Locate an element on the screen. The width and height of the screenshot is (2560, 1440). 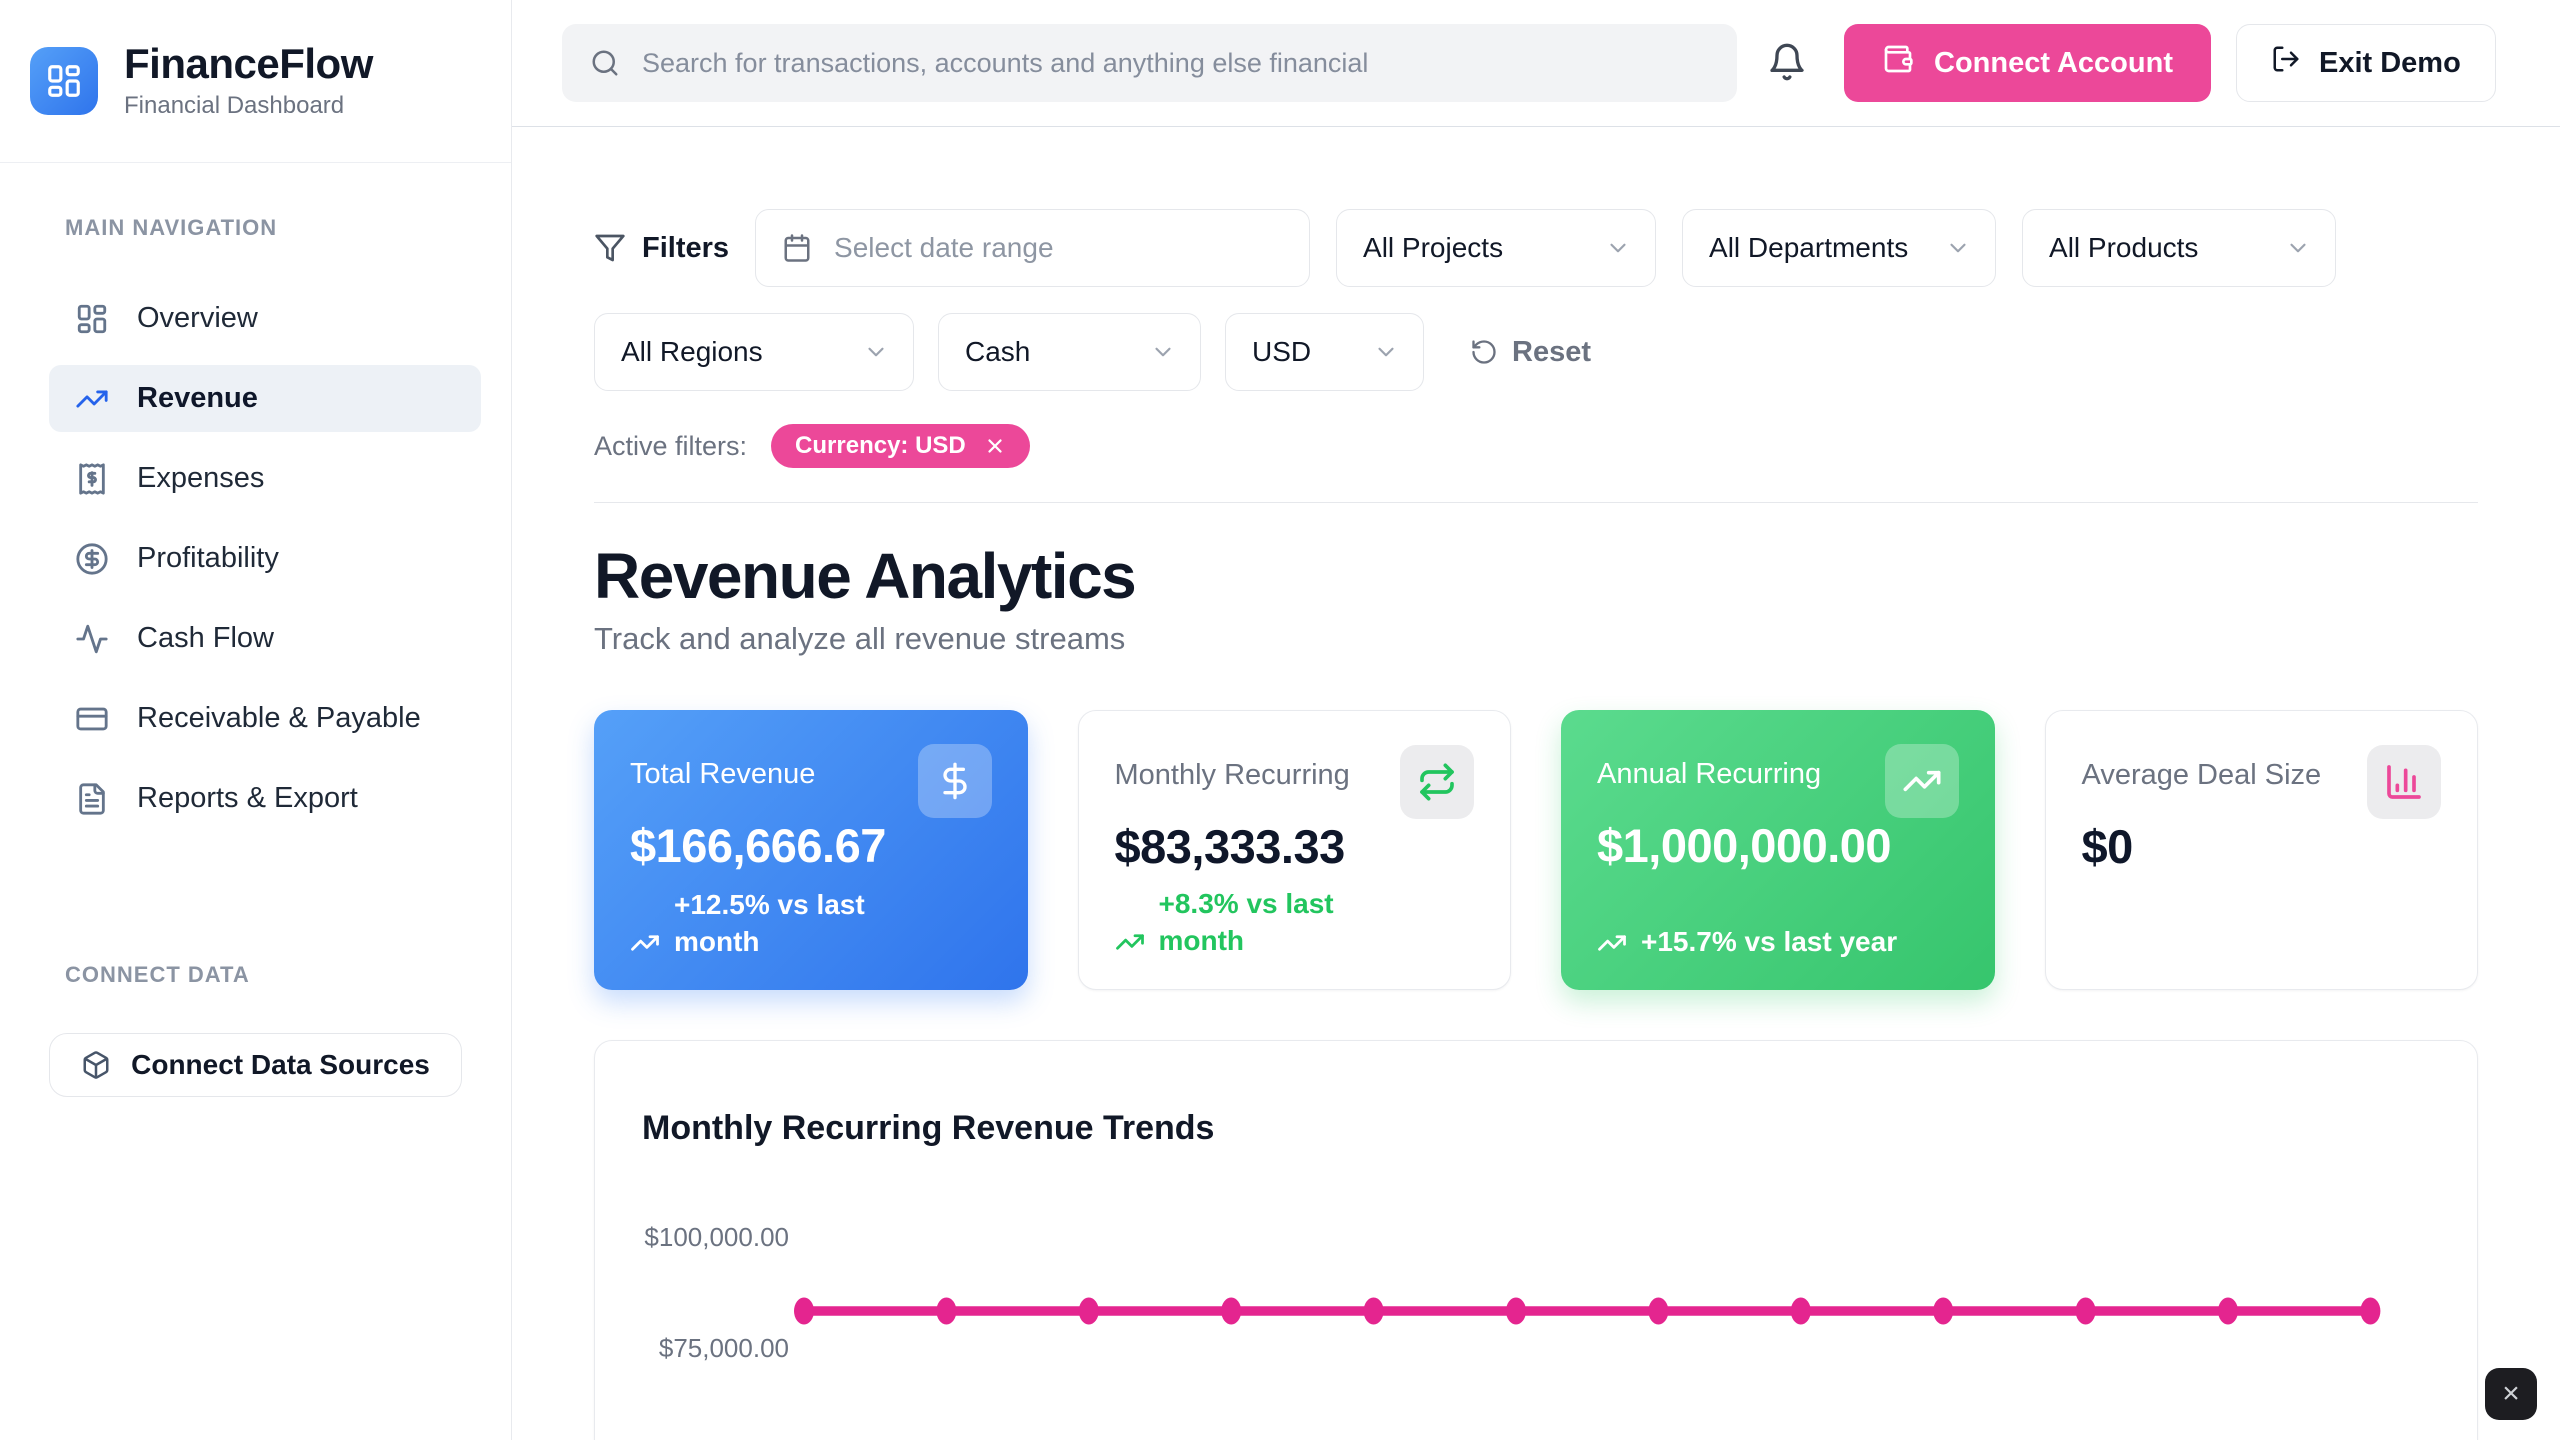
filters-title: Filters is located at coordinates (661, 248).